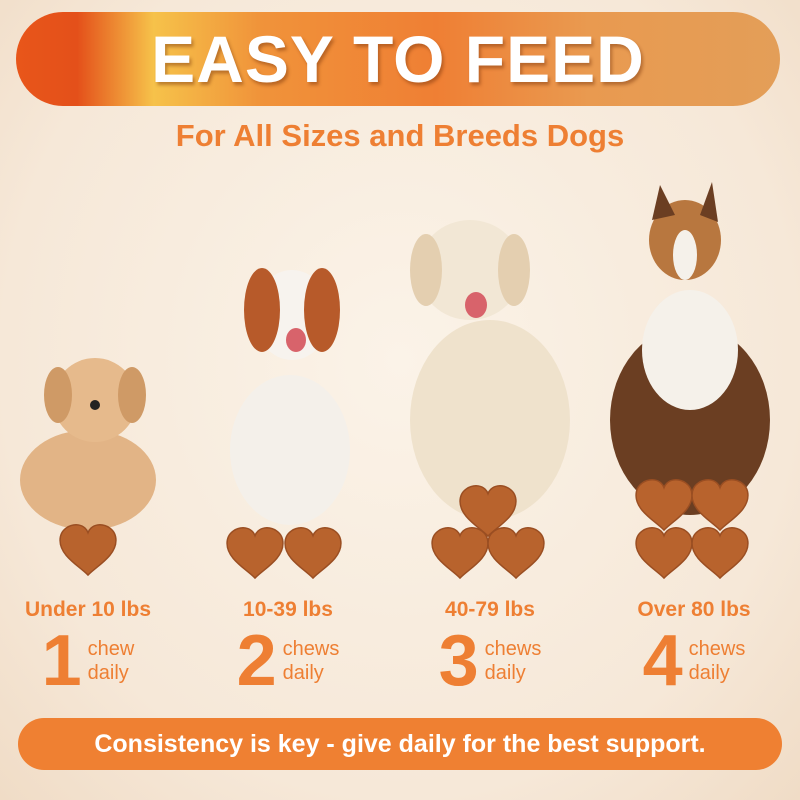 The image size is (800, 800). Describe the element at coordinates (290, 396) in the screenshot. I see `dog-spaniel` at that location.